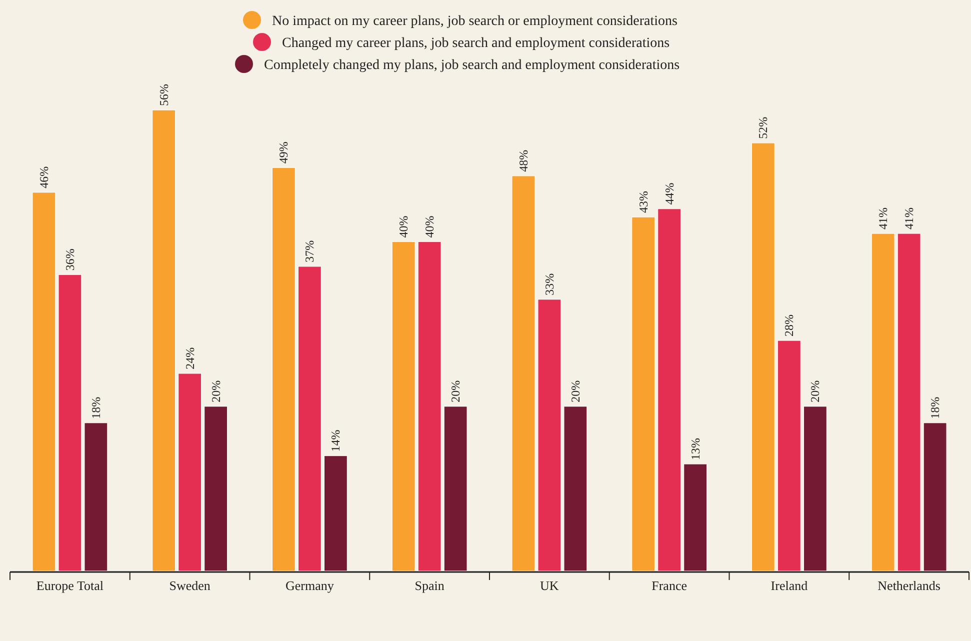  What do you see at coordinates (643, 202) in the screenshot?
I see `data-label: 43%` at bounding box center [643, 202].